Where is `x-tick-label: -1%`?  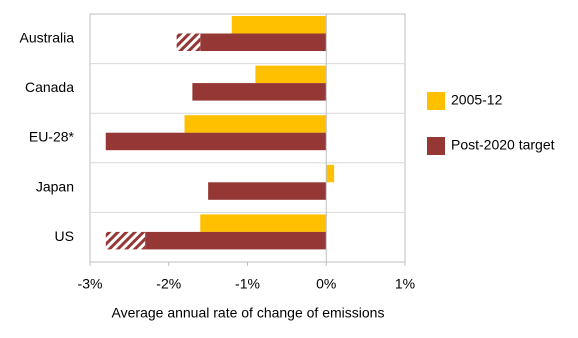
x-tick-label: -1% is located at coordinates (247, 284).